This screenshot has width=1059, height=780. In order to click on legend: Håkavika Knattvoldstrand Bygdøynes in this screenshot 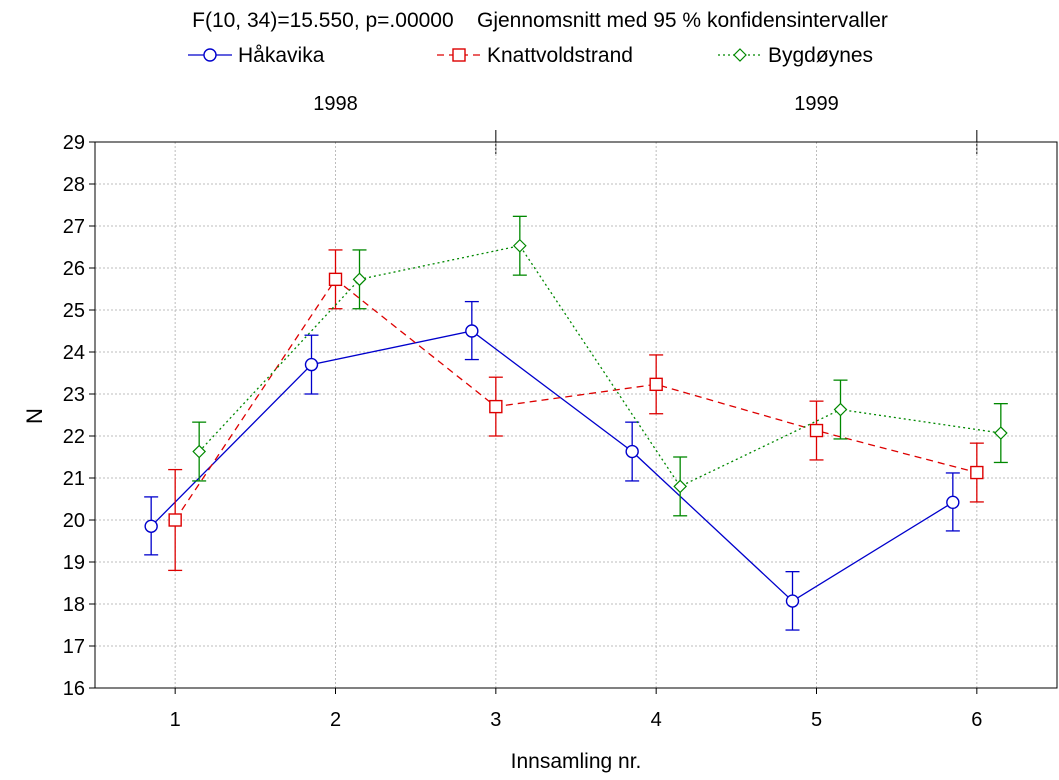, I will do `click(530, 55)`.